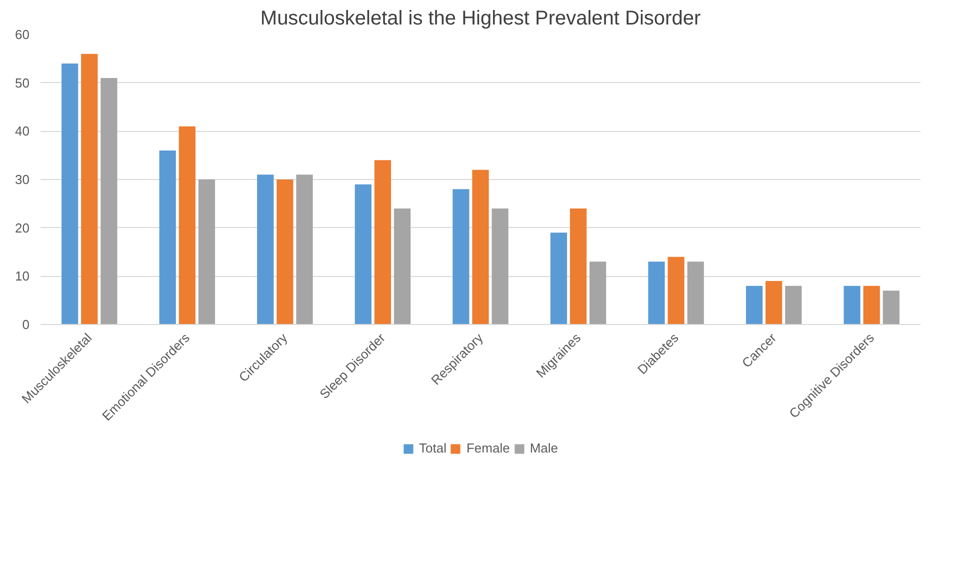 The width and height of the screenshot is (968, 587). What do you see at coordinates (480, 19) in the screenshot?
I see `chart-title: Musculoskeletal is the Highest Prevalent Disorder` at bounding box center [480, 19].